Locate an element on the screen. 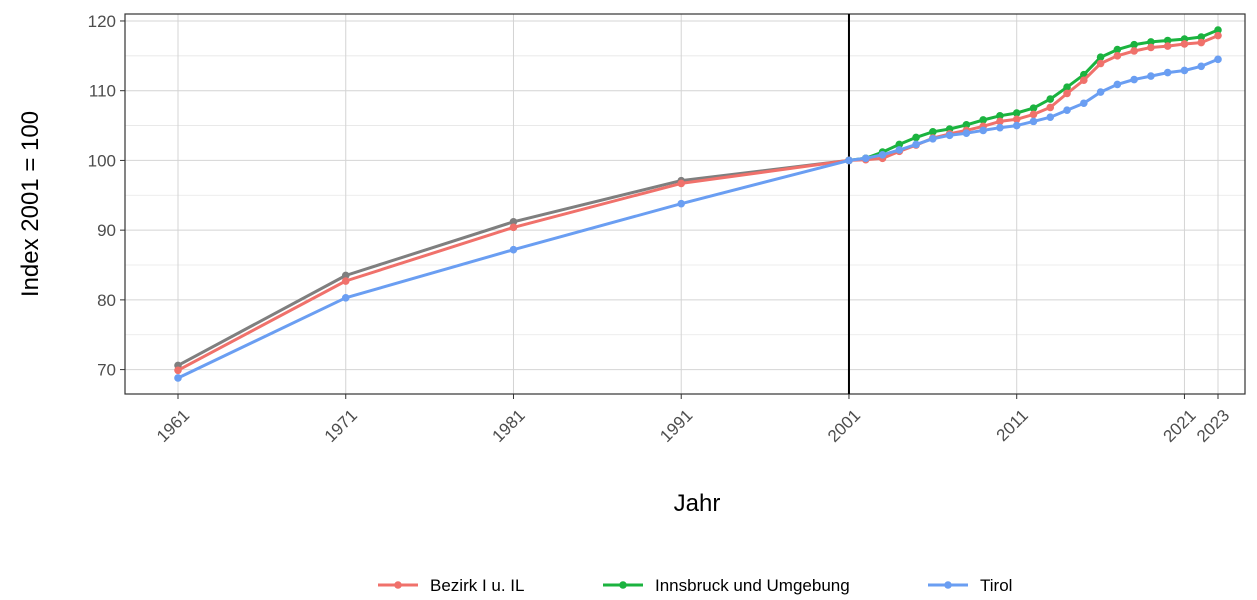  x-axis-title: Jahr is located at coordinates (697, 503).